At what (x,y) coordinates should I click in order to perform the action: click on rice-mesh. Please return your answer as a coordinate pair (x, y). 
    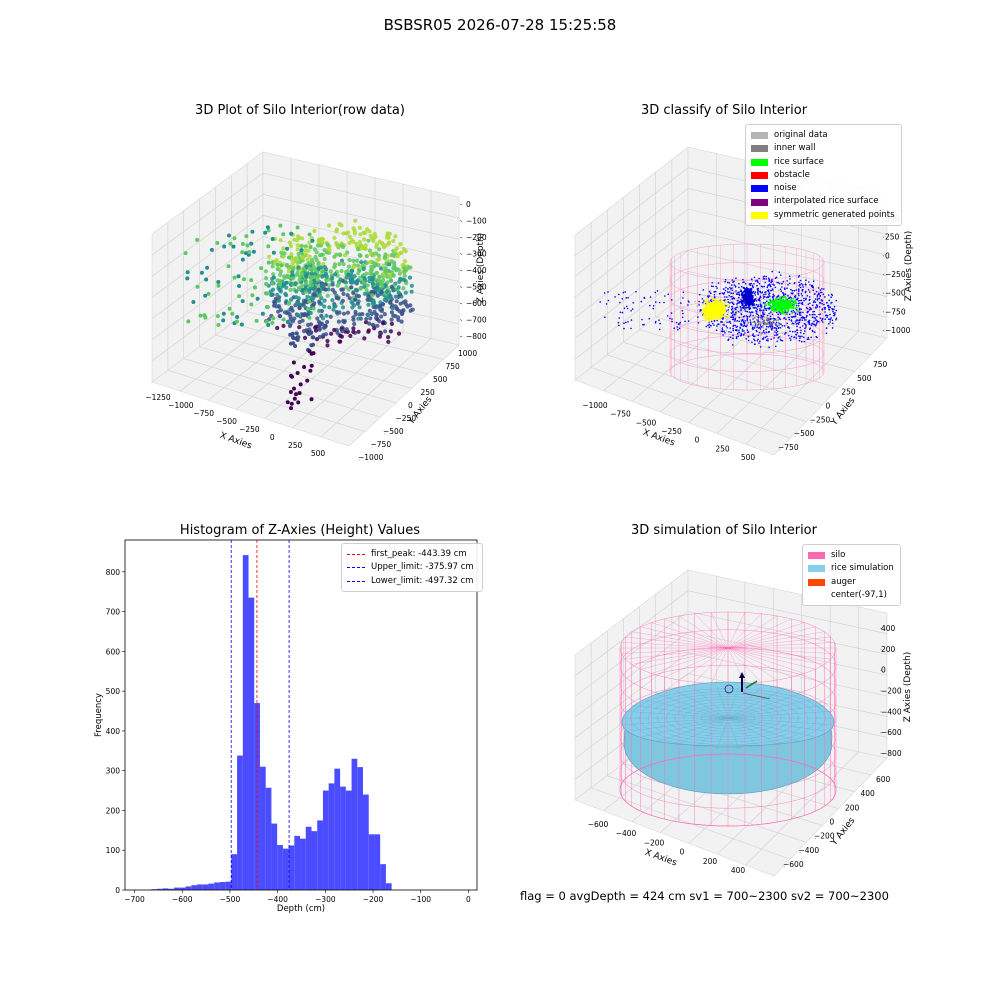
    Looking at the image, I should click on (722, 733).